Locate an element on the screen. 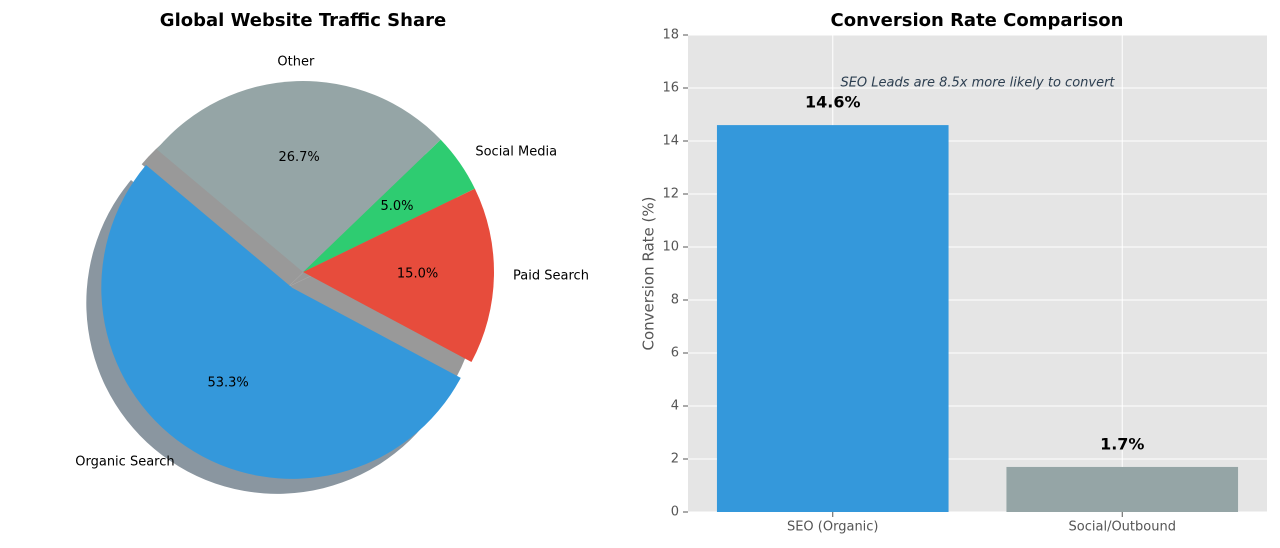  chart-title: Conversion Rate Comparison is located at coordinates (977, 20).